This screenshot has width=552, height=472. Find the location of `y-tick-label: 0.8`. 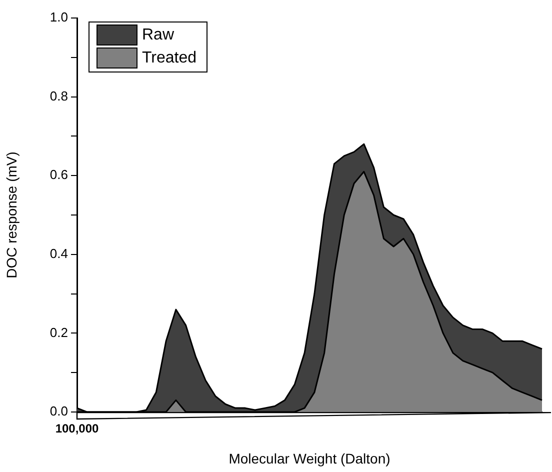

y-tick-label: 0.8 is located at coordinates (59, 96).